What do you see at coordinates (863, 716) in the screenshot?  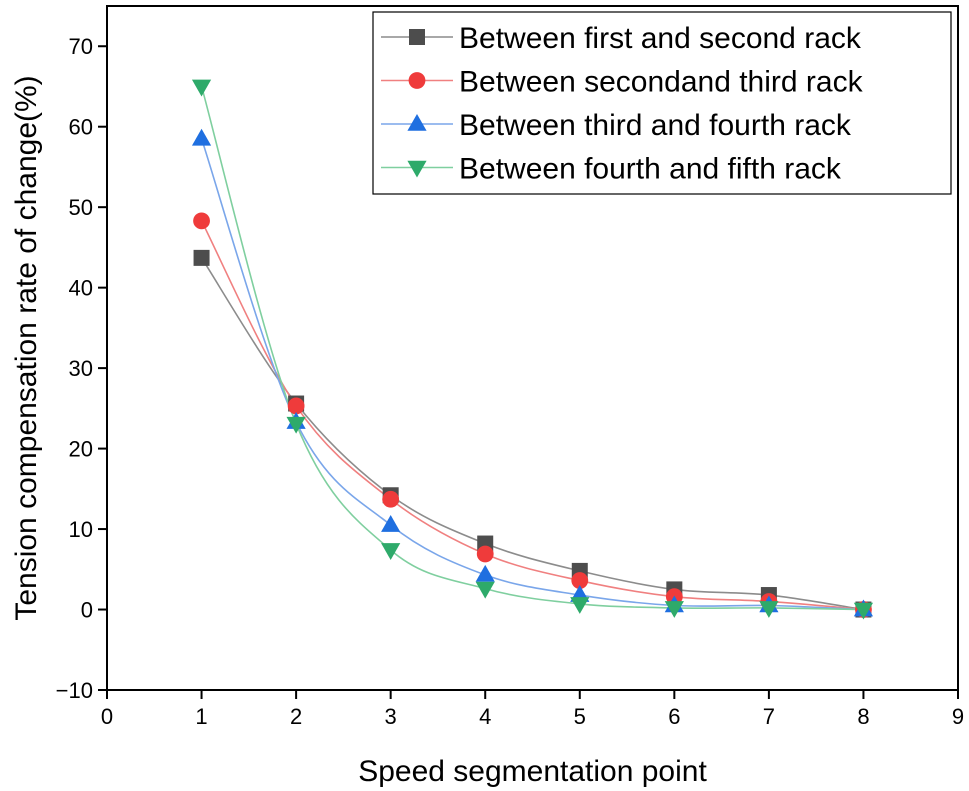 I see `x-tick-label: 8` at bounding box center [863, 716].